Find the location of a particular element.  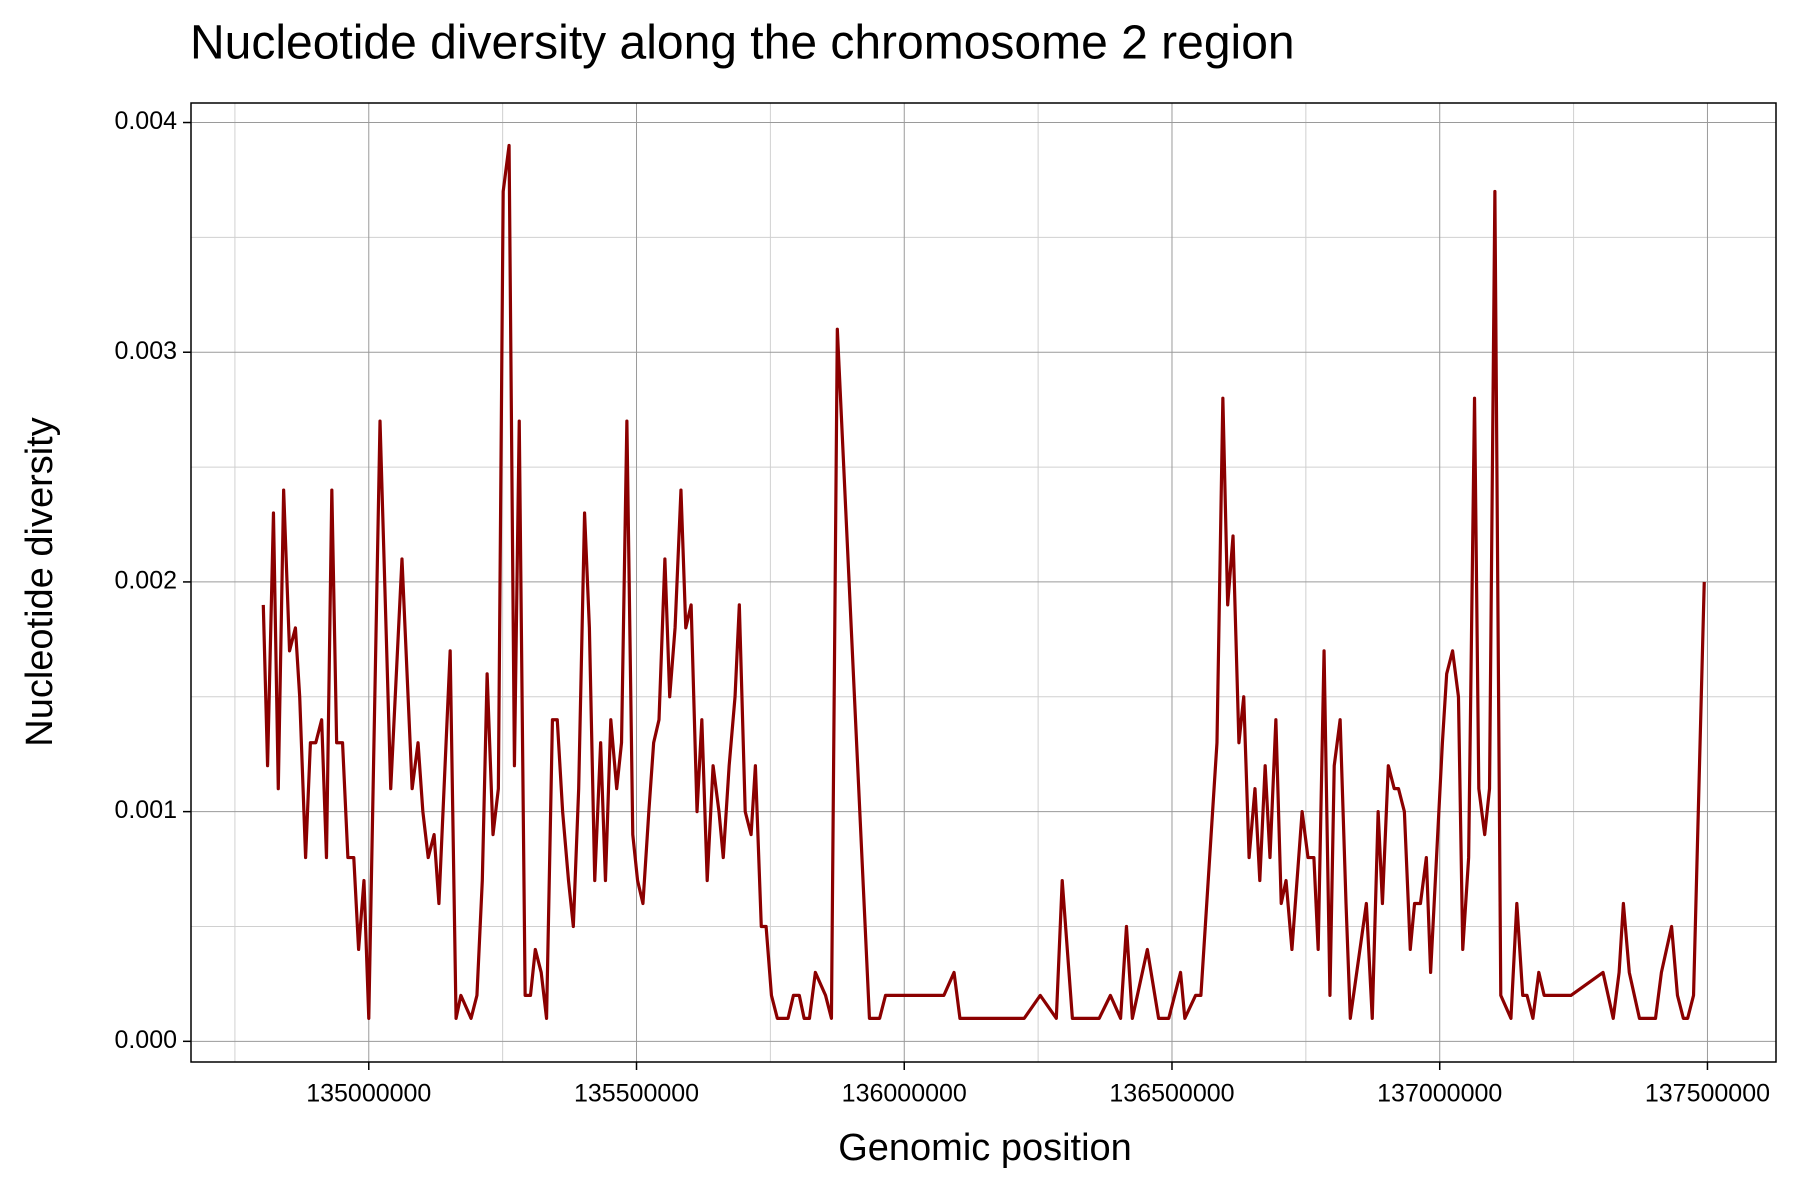

x-axis-label: Genomic position is located at coordinates (985, 1148).